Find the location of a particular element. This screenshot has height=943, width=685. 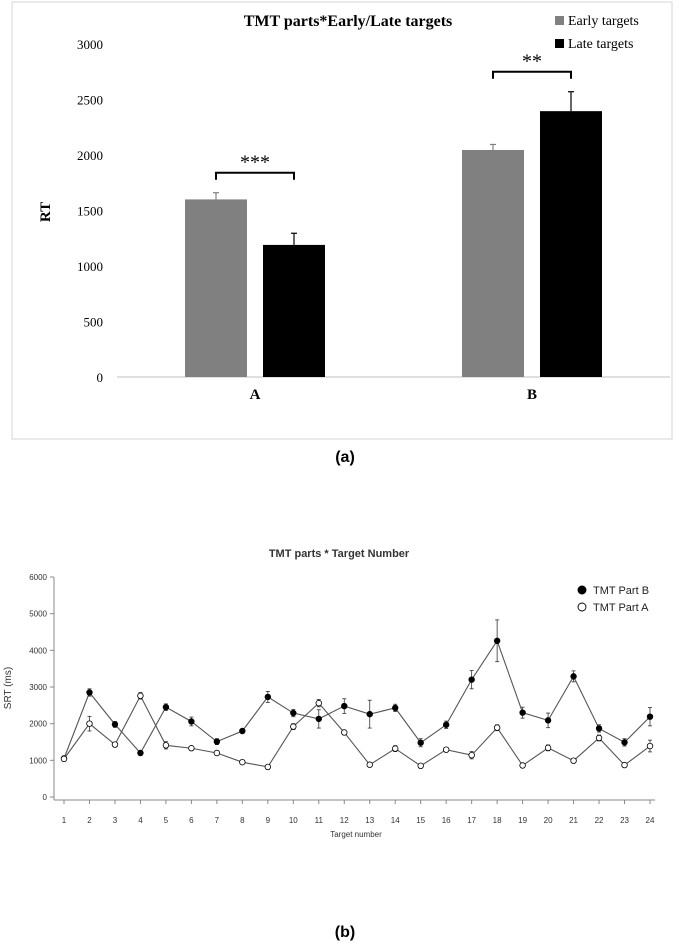

legend-swatch is located at coordinates (559, 43).